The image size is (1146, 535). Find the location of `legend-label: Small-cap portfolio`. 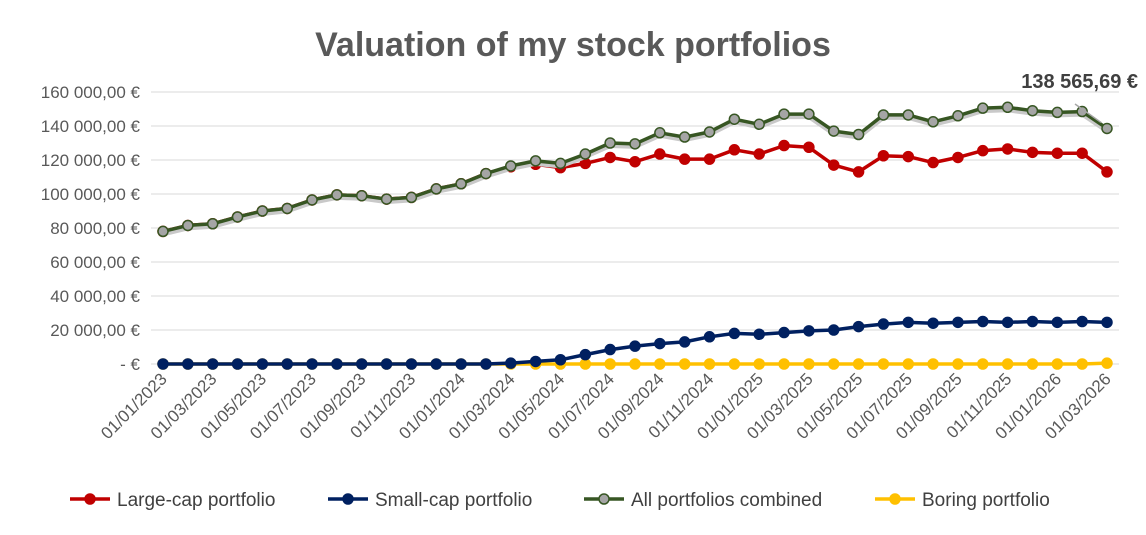

legend-label: Small-cap portfolio is located at coordinates (453, 500).